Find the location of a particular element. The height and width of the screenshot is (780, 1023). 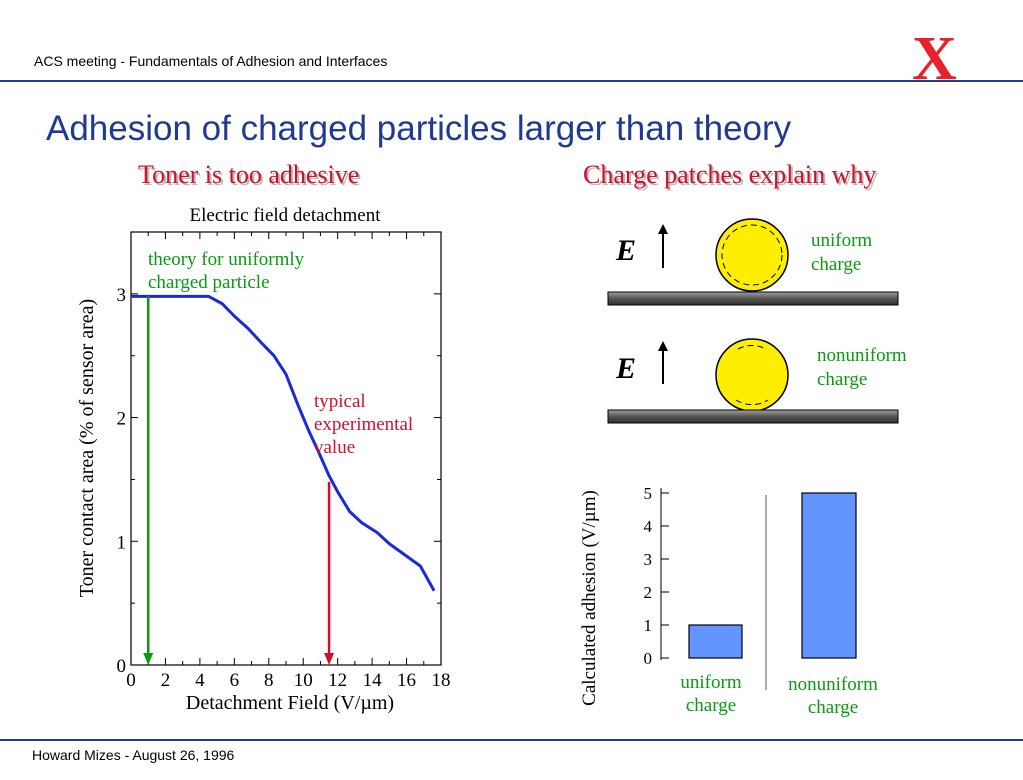

annotation-arrows is located at coordinates (239, 480).